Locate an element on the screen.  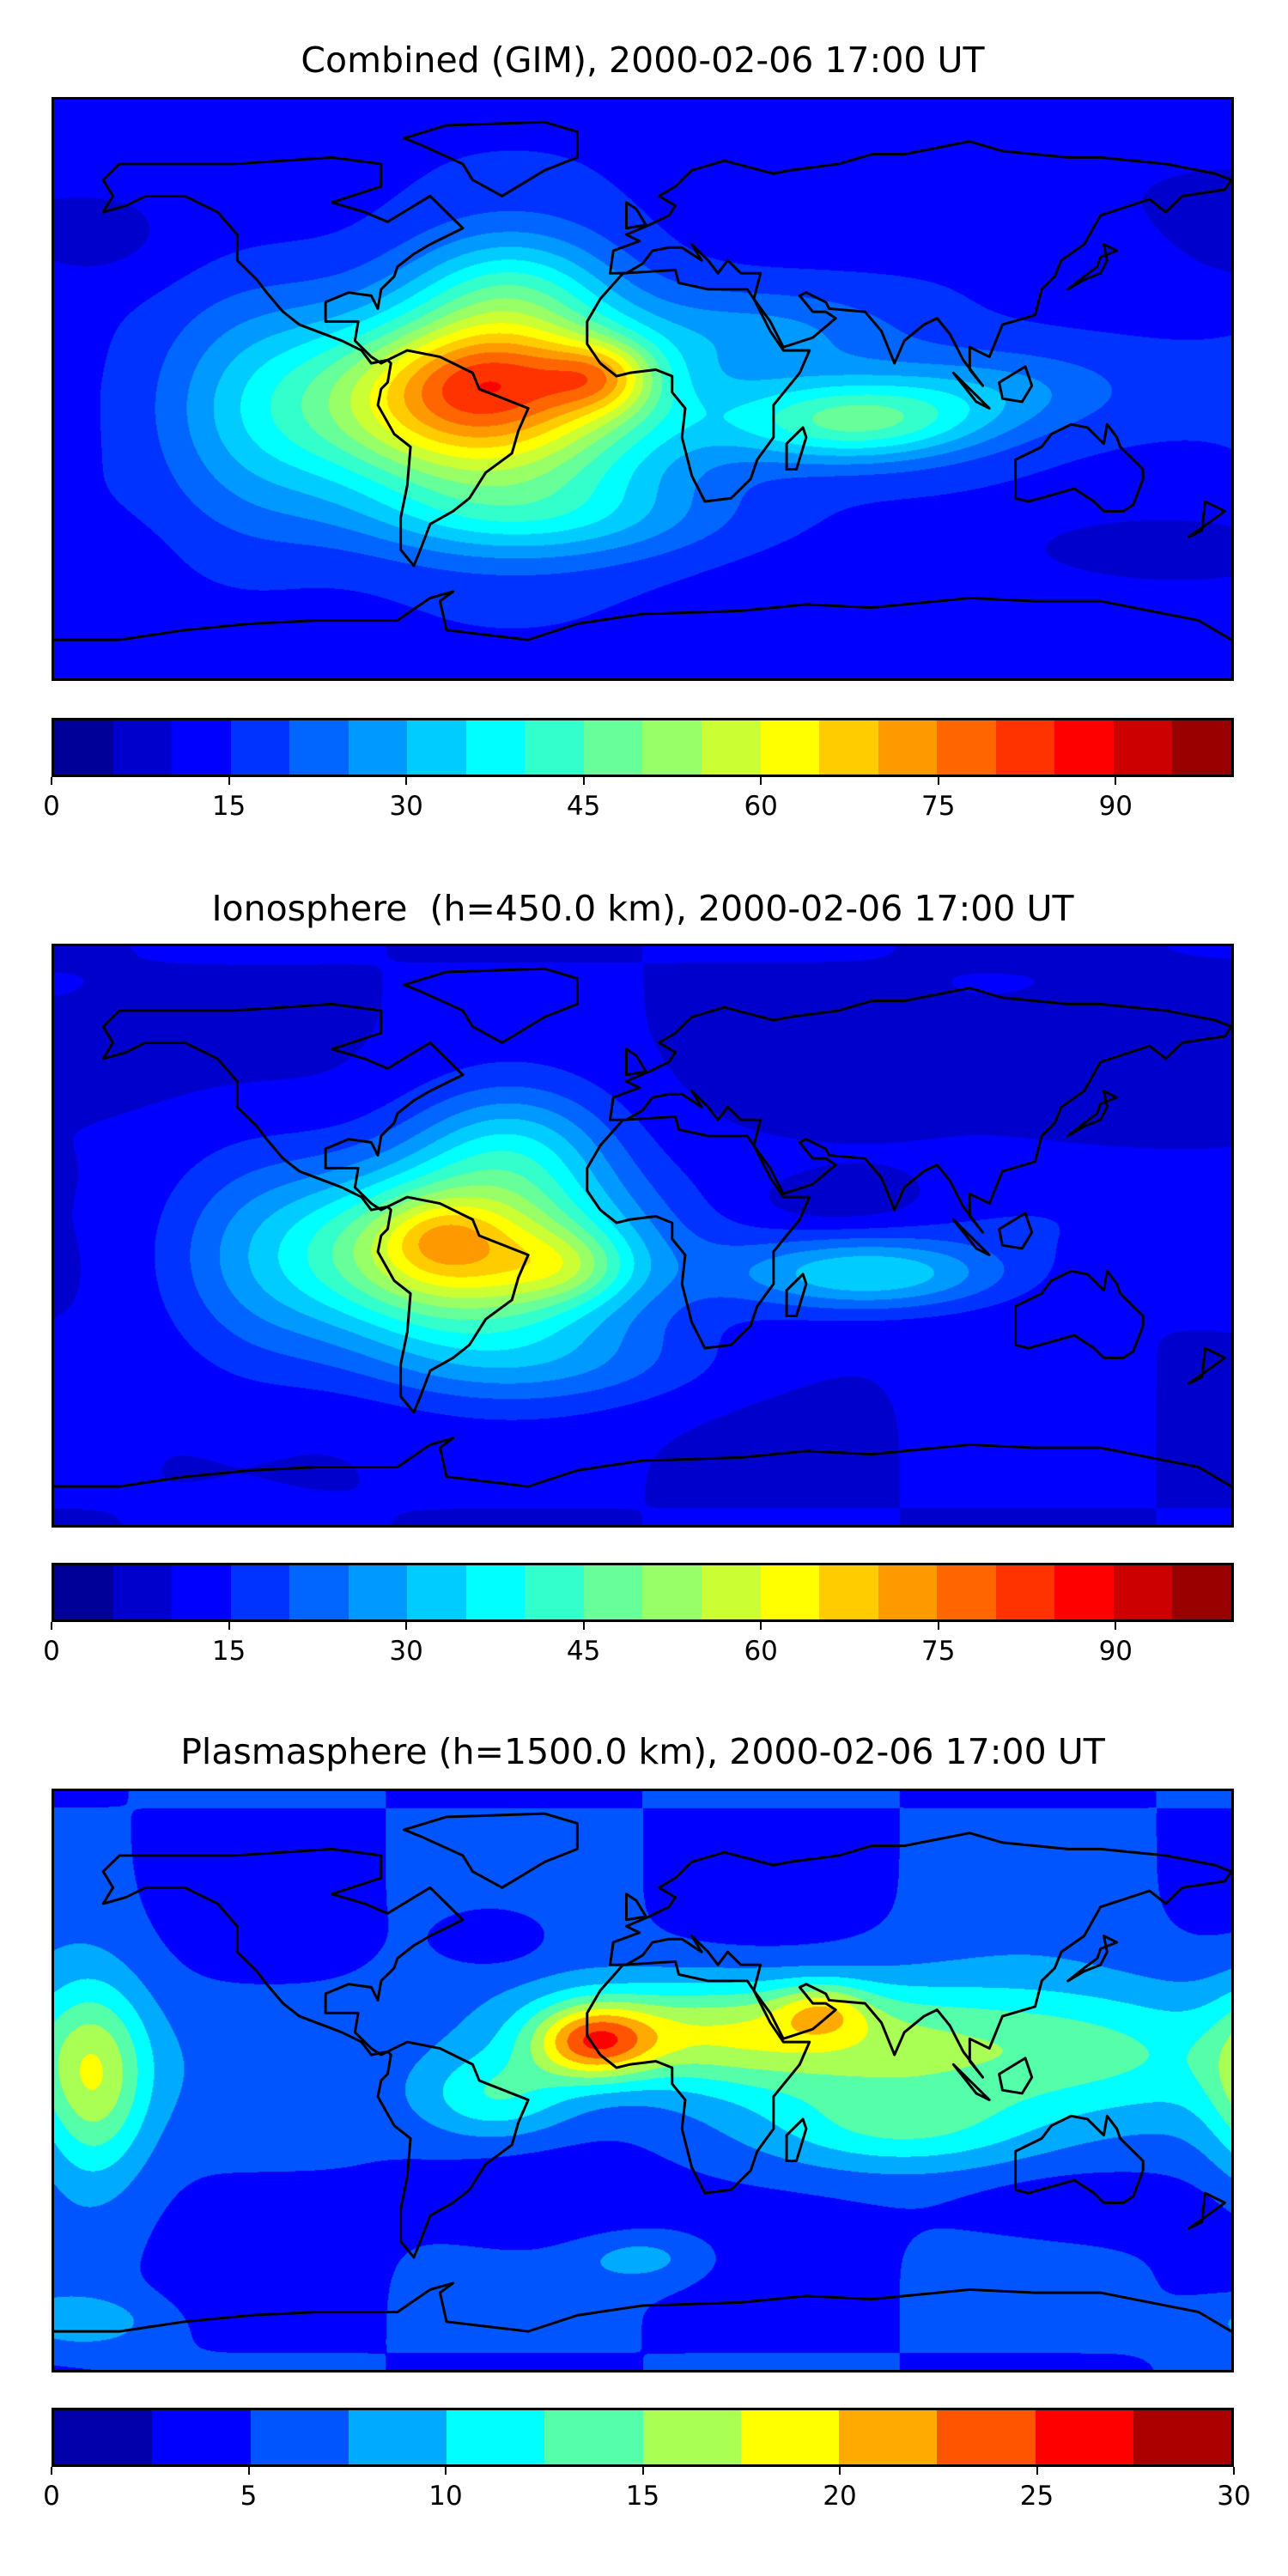
colorbar is located at coordinates (643, 1592).